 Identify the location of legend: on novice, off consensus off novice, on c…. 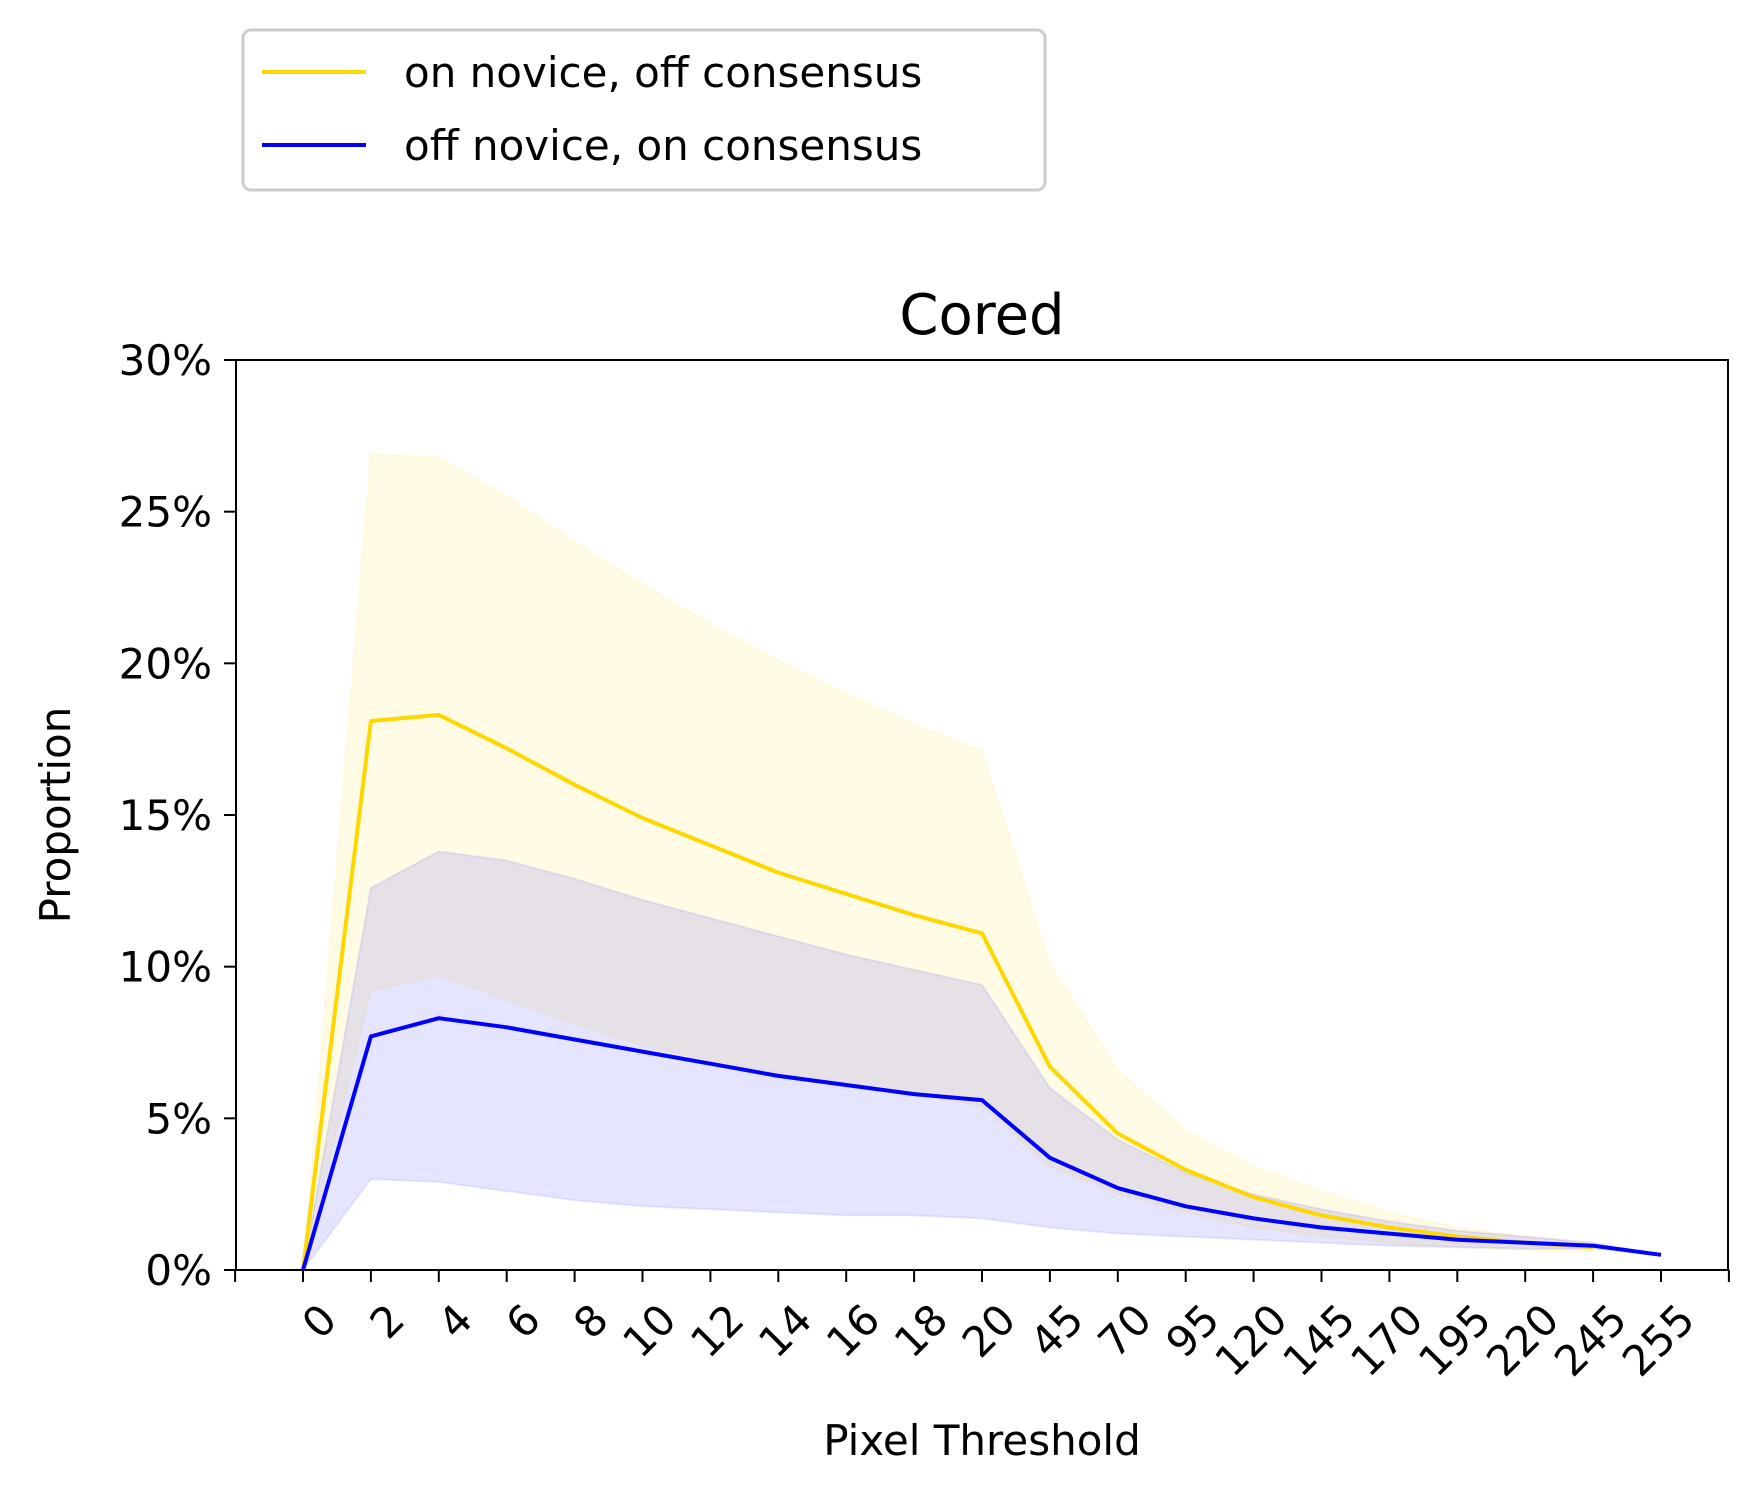
(644, 110).